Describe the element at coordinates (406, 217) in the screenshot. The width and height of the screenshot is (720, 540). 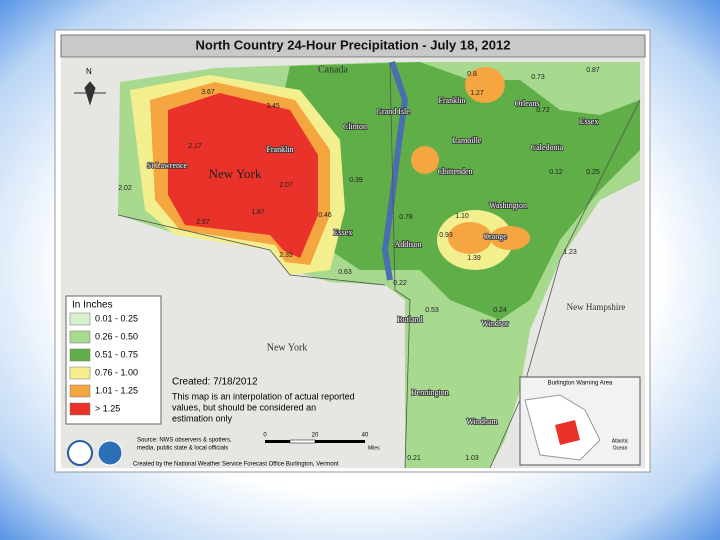
I see `precip-value: 0.78` at that location.